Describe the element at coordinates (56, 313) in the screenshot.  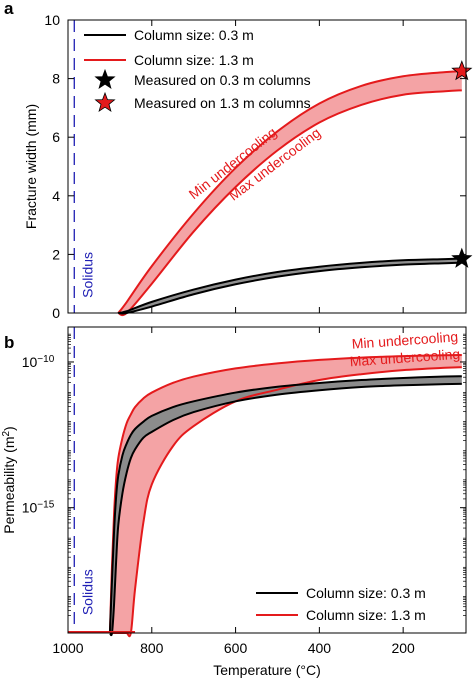
I see `y-tick-label: 0` at that location.